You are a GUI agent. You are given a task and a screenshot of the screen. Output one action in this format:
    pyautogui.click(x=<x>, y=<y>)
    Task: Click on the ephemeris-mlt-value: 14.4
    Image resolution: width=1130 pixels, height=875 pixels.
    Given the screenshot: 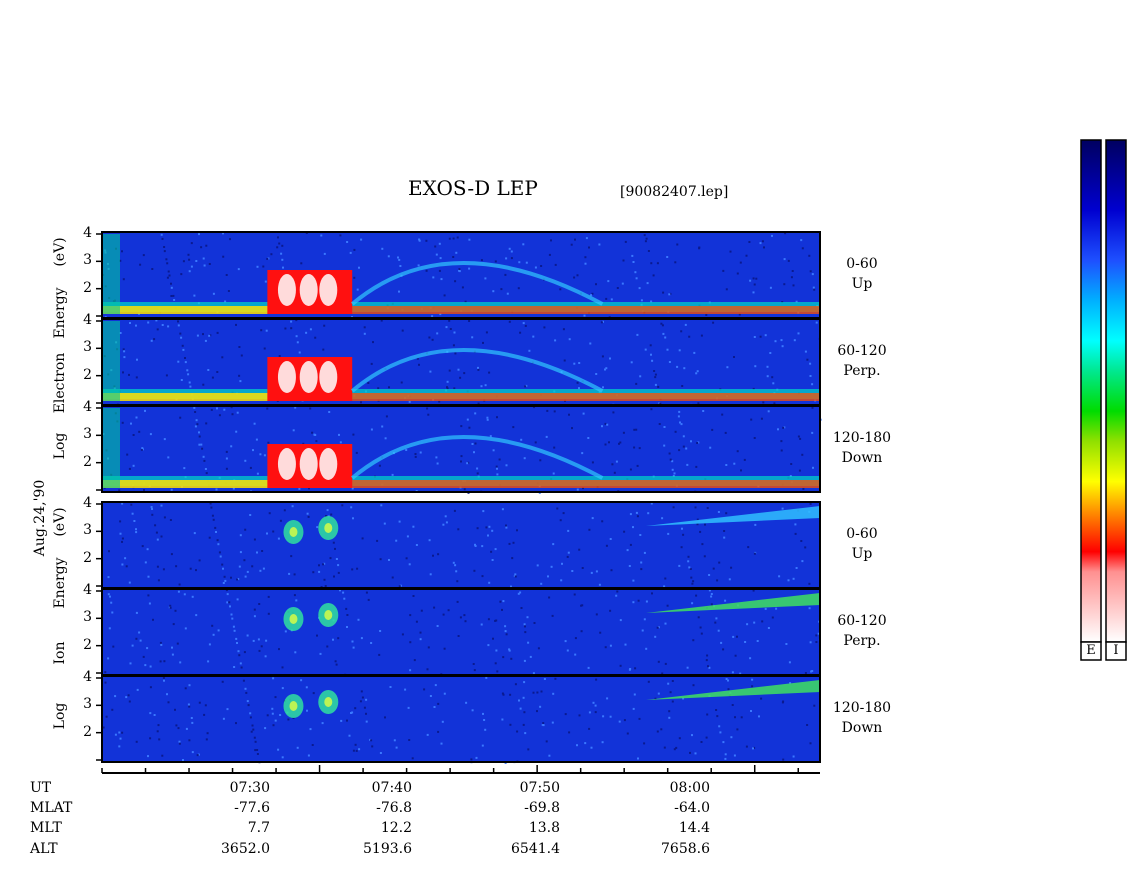 What is the action you would take?
    pyautogui.click(x=694, y=828)
    